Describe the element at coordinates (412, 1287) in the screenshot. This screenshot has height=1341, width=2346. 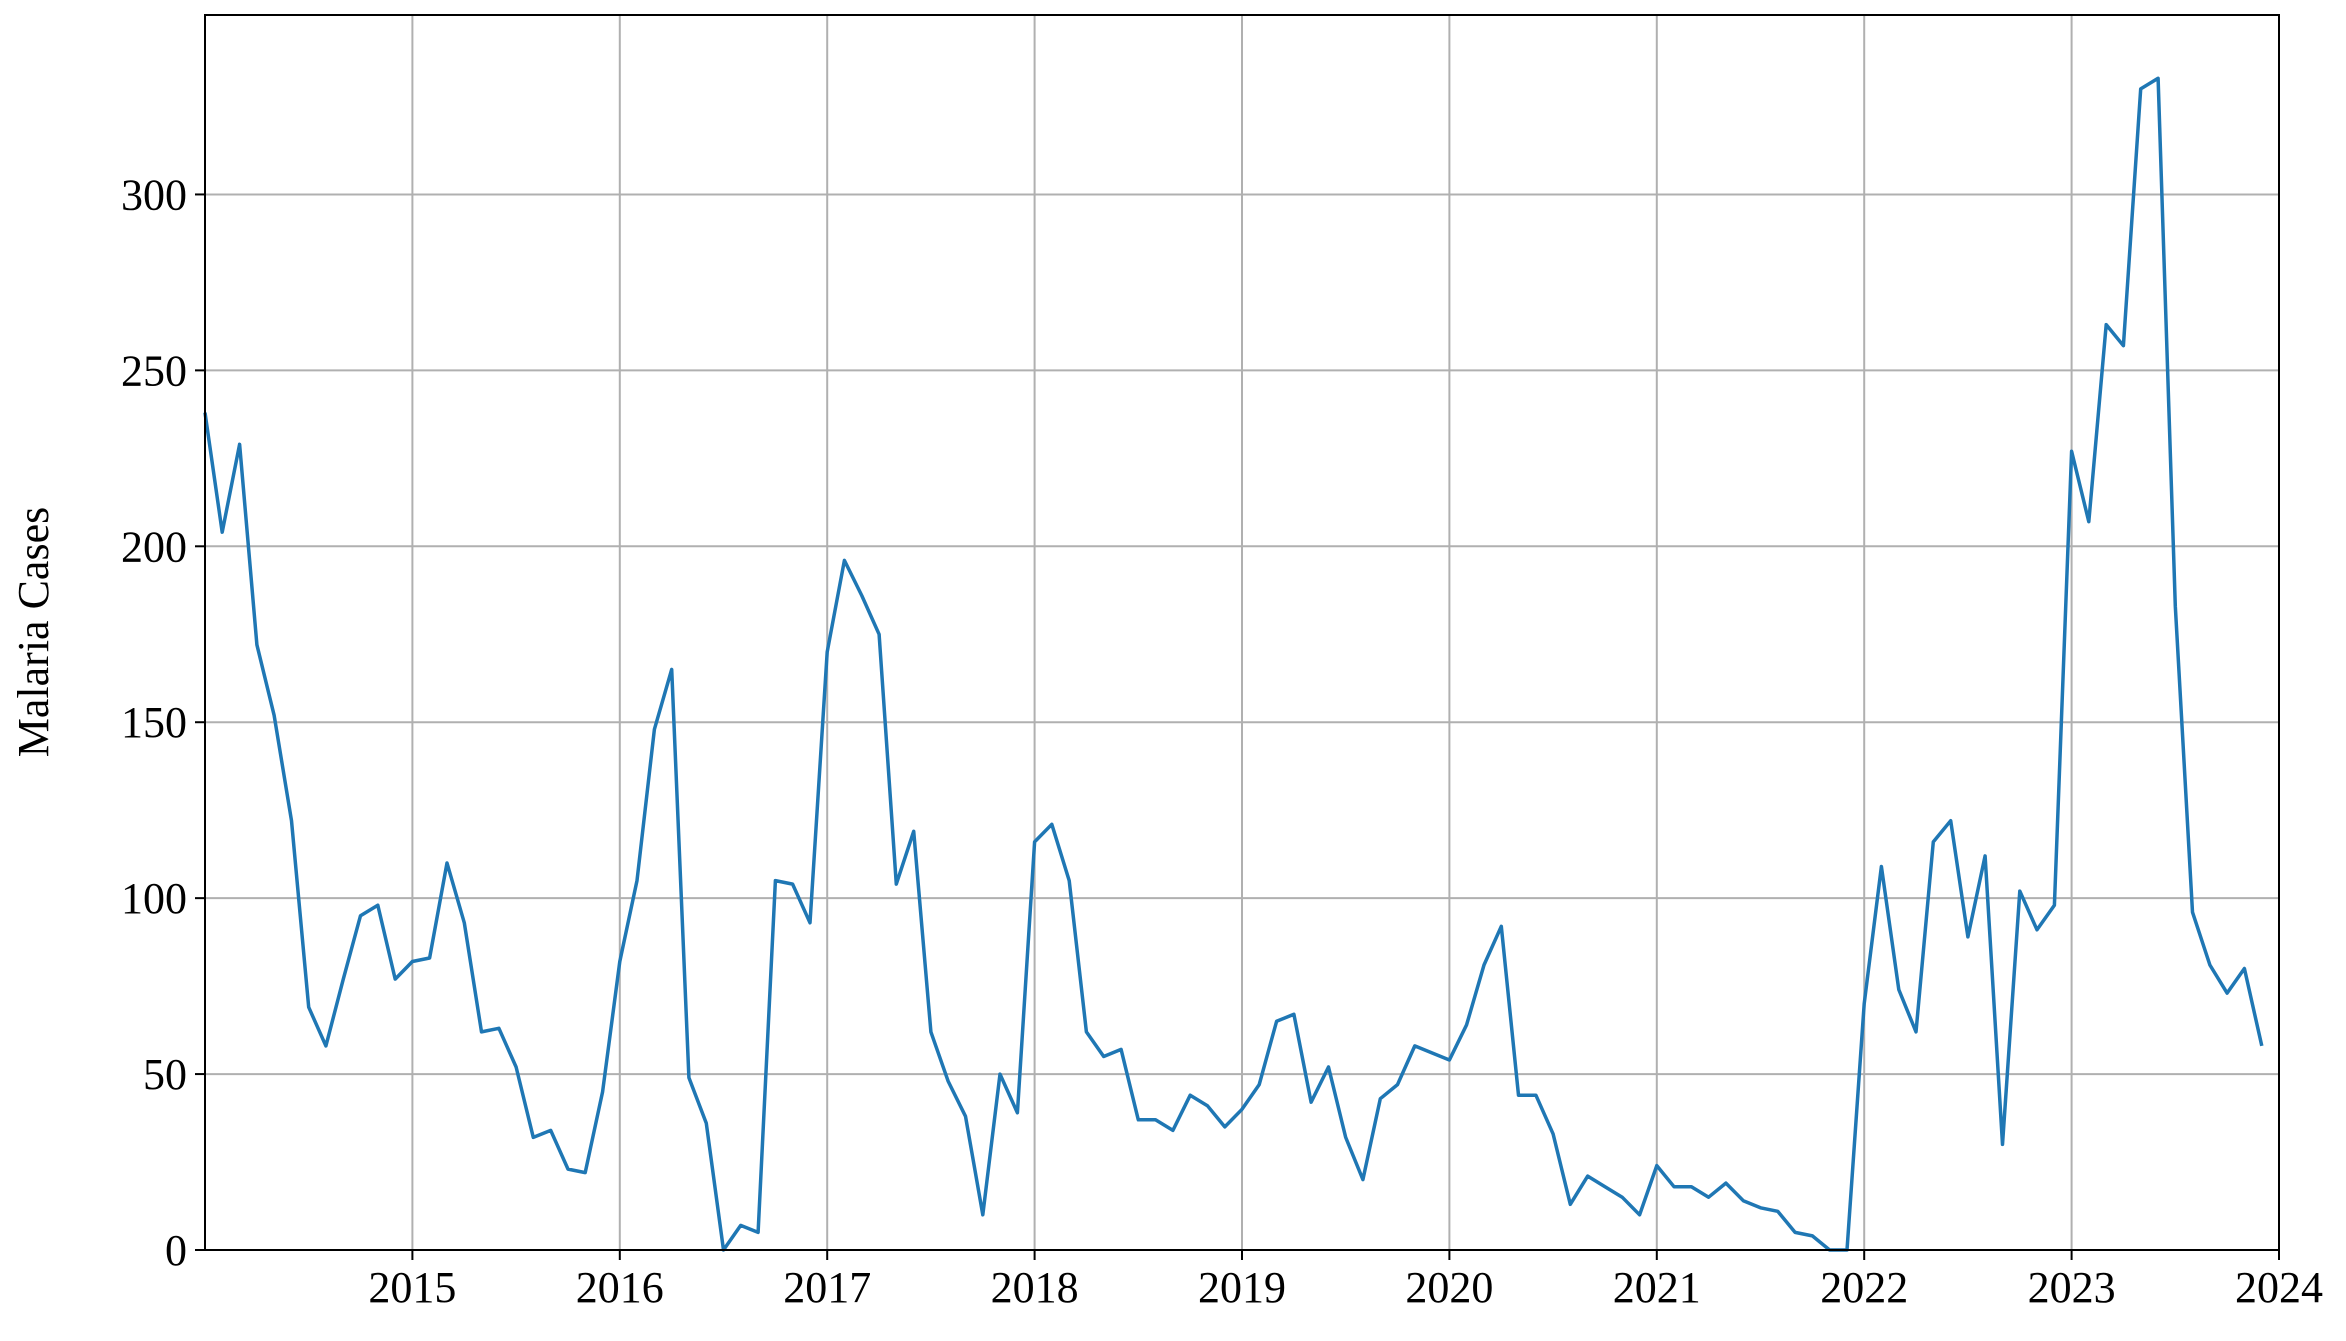
I see `x-tick-label: 2015` at that location.